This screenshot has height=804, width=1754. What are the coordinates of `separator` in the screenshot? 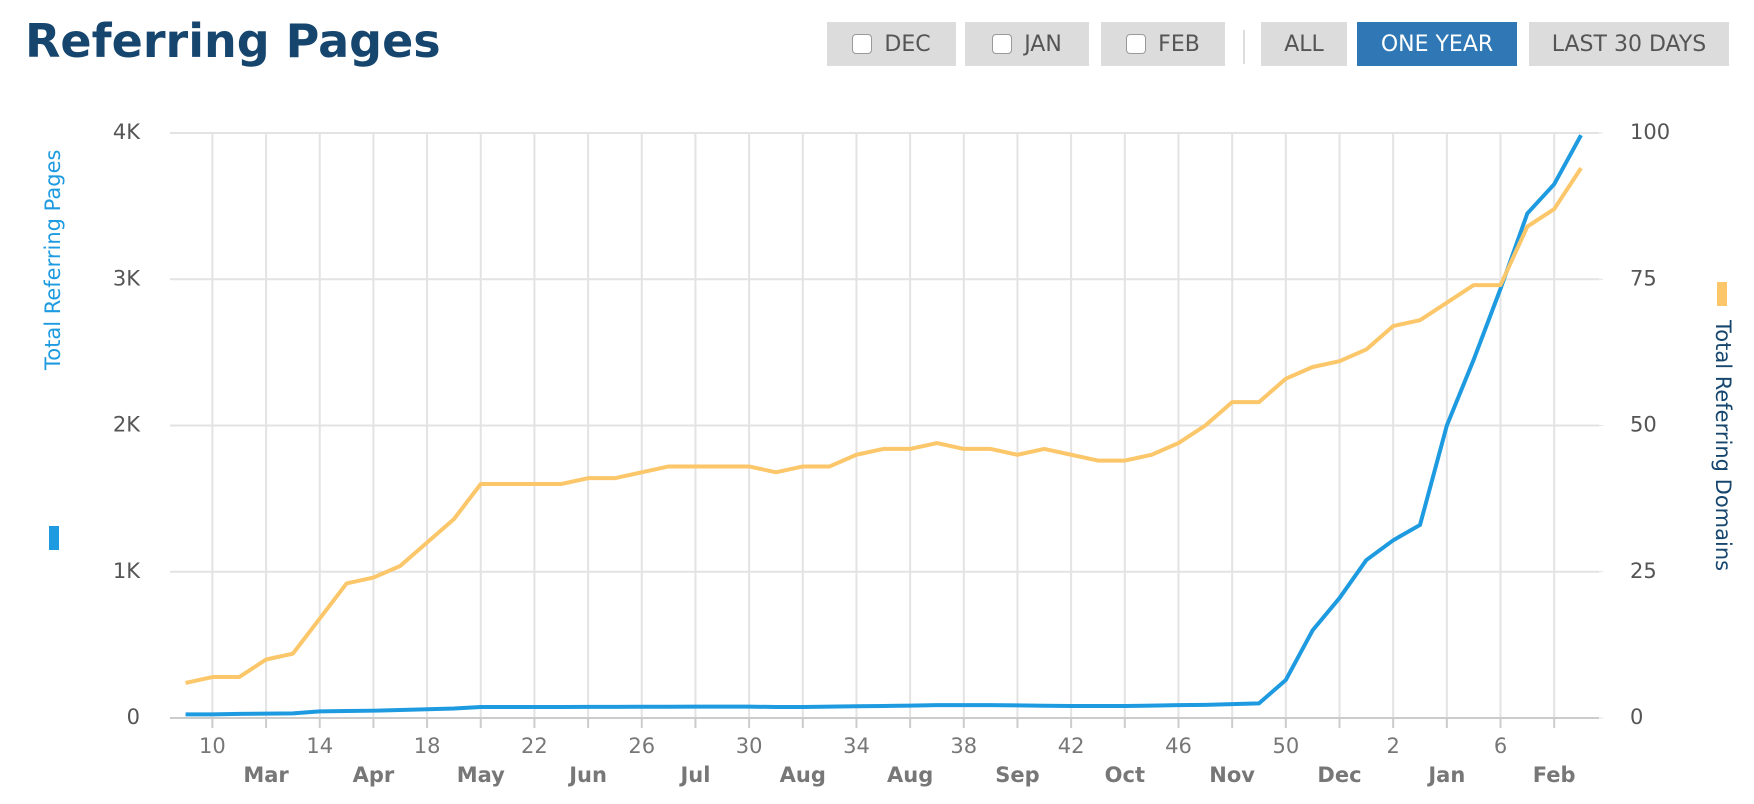 It's located at (1244, 47).